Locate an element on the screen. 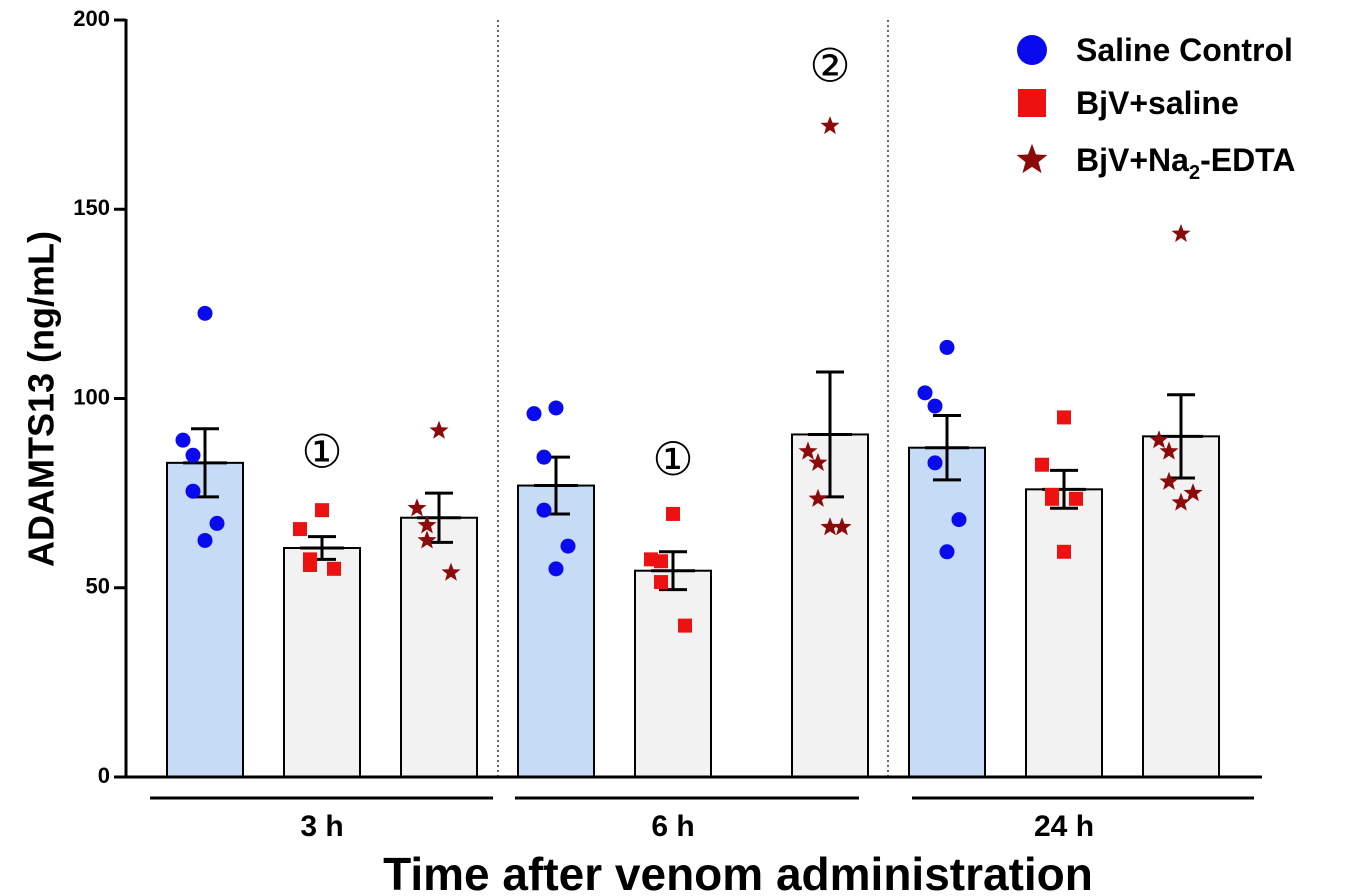 This screenshot has height=896, width=1348. legend-item-0: Saline Control is located at coordinates (1155, 50).